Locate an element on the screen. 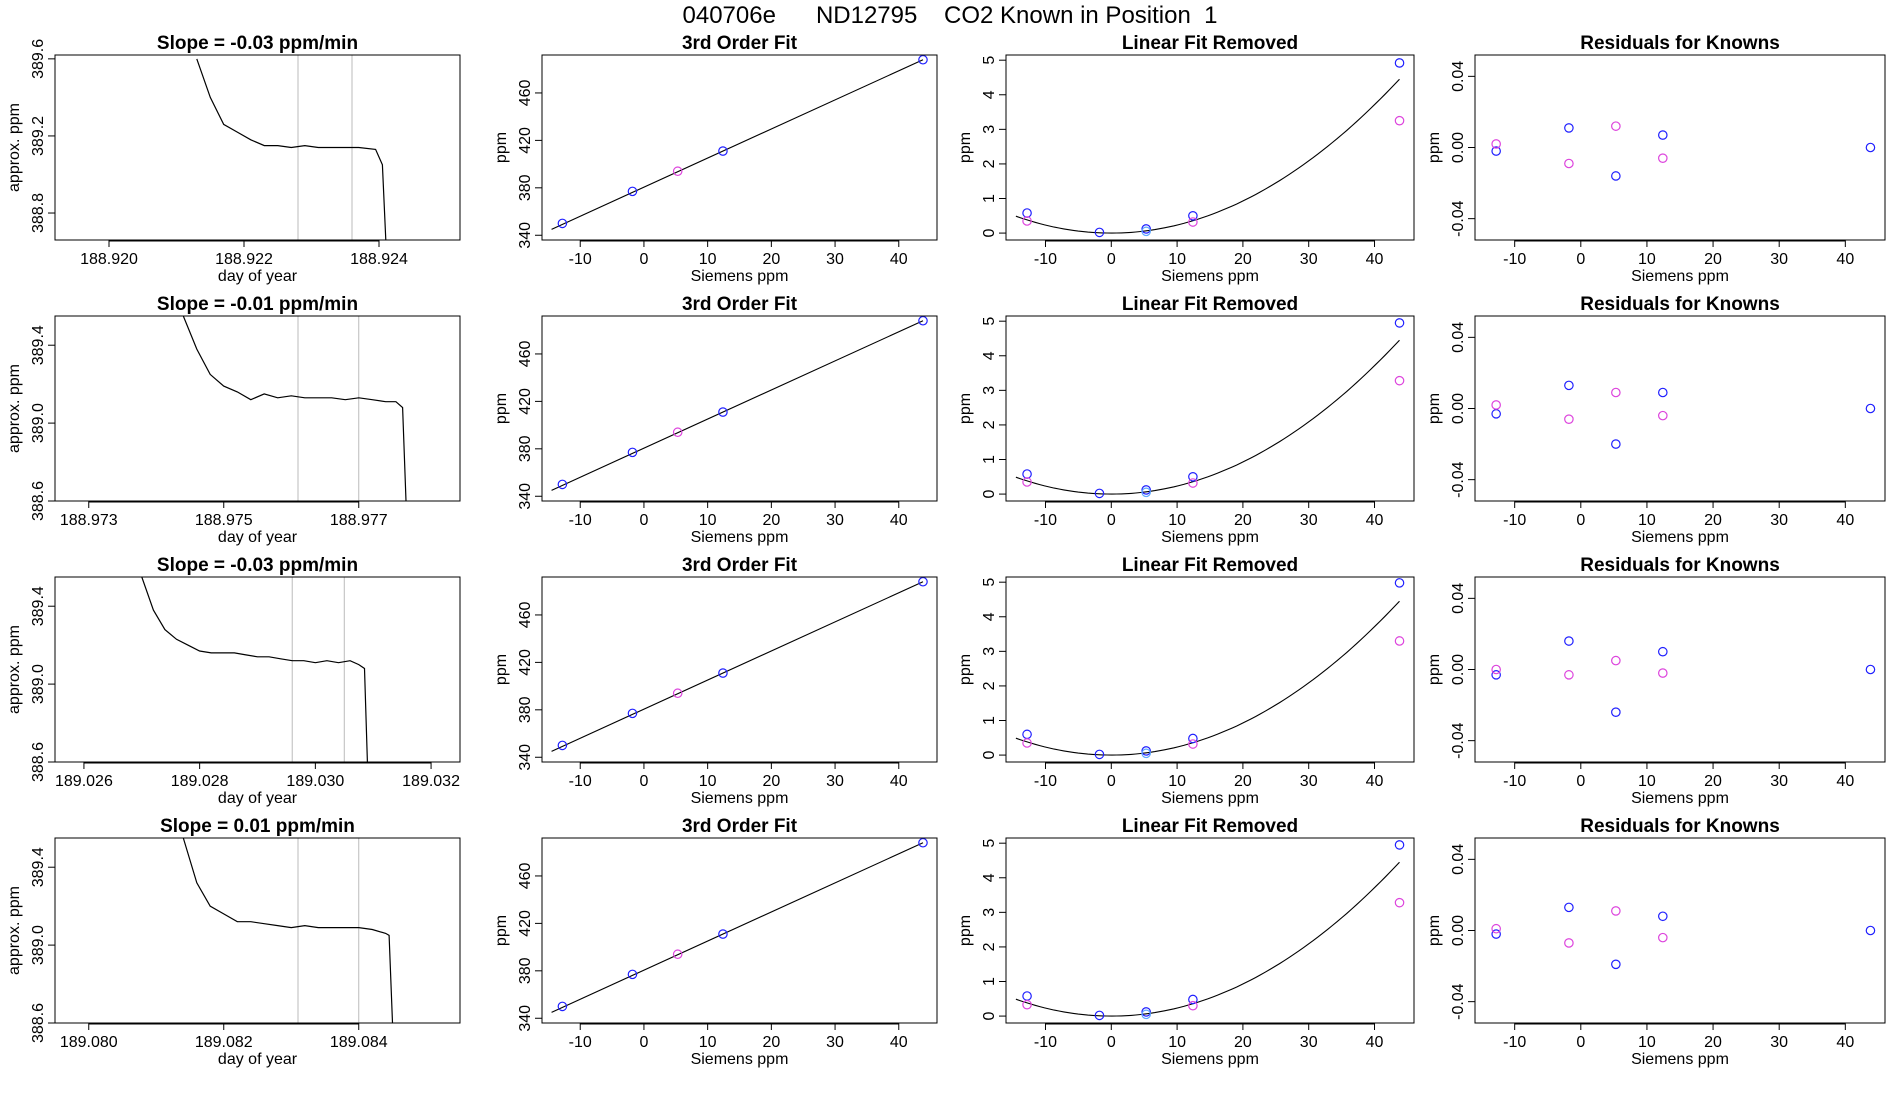 The height and width of the screenshot is (1100, 1900). y-tick-label: -0.04 is located at coordinates (1458, 479).